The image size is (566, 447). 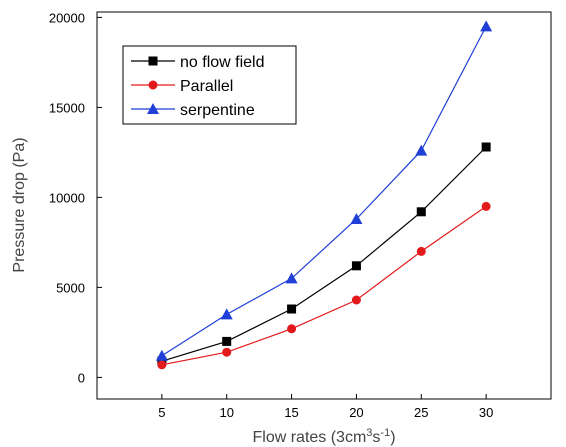 What do you see at coordinates (486, 412) in the screenshot?
I see `x-tick-label: 30` at bounding box center [486, 412].